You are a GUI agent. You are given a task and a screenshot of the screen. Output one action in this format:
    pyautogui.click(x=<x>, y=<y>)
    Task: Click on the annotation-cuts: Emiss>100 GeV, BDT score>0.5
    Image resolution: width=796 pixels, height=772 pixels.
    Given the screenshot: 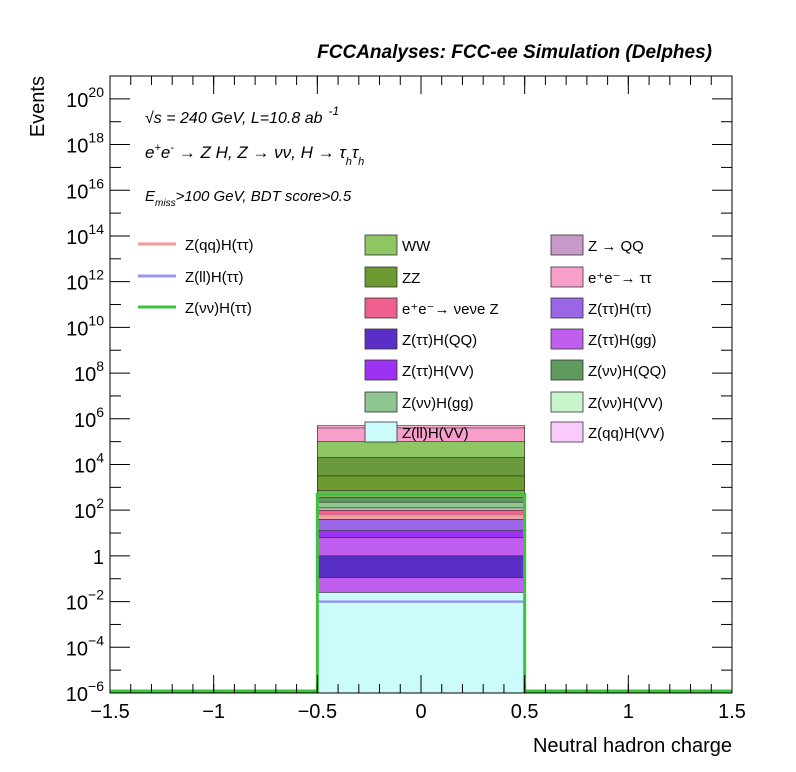 What is the action you would take?
    pyautogui.click(x=248, y=198)
    